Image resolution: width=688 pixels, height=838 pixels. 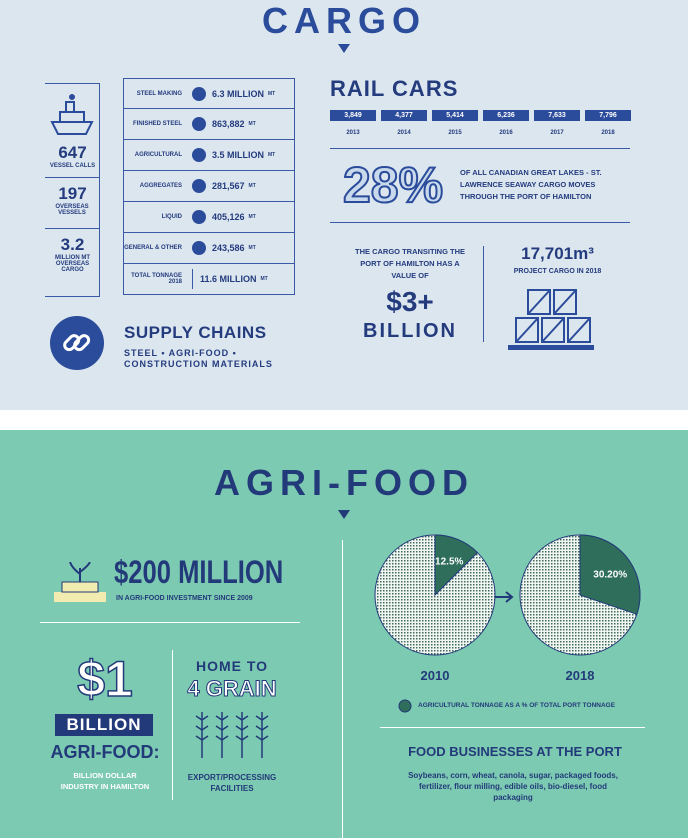 I want to click on rail-year: 2017, so click(x=557, y=133).